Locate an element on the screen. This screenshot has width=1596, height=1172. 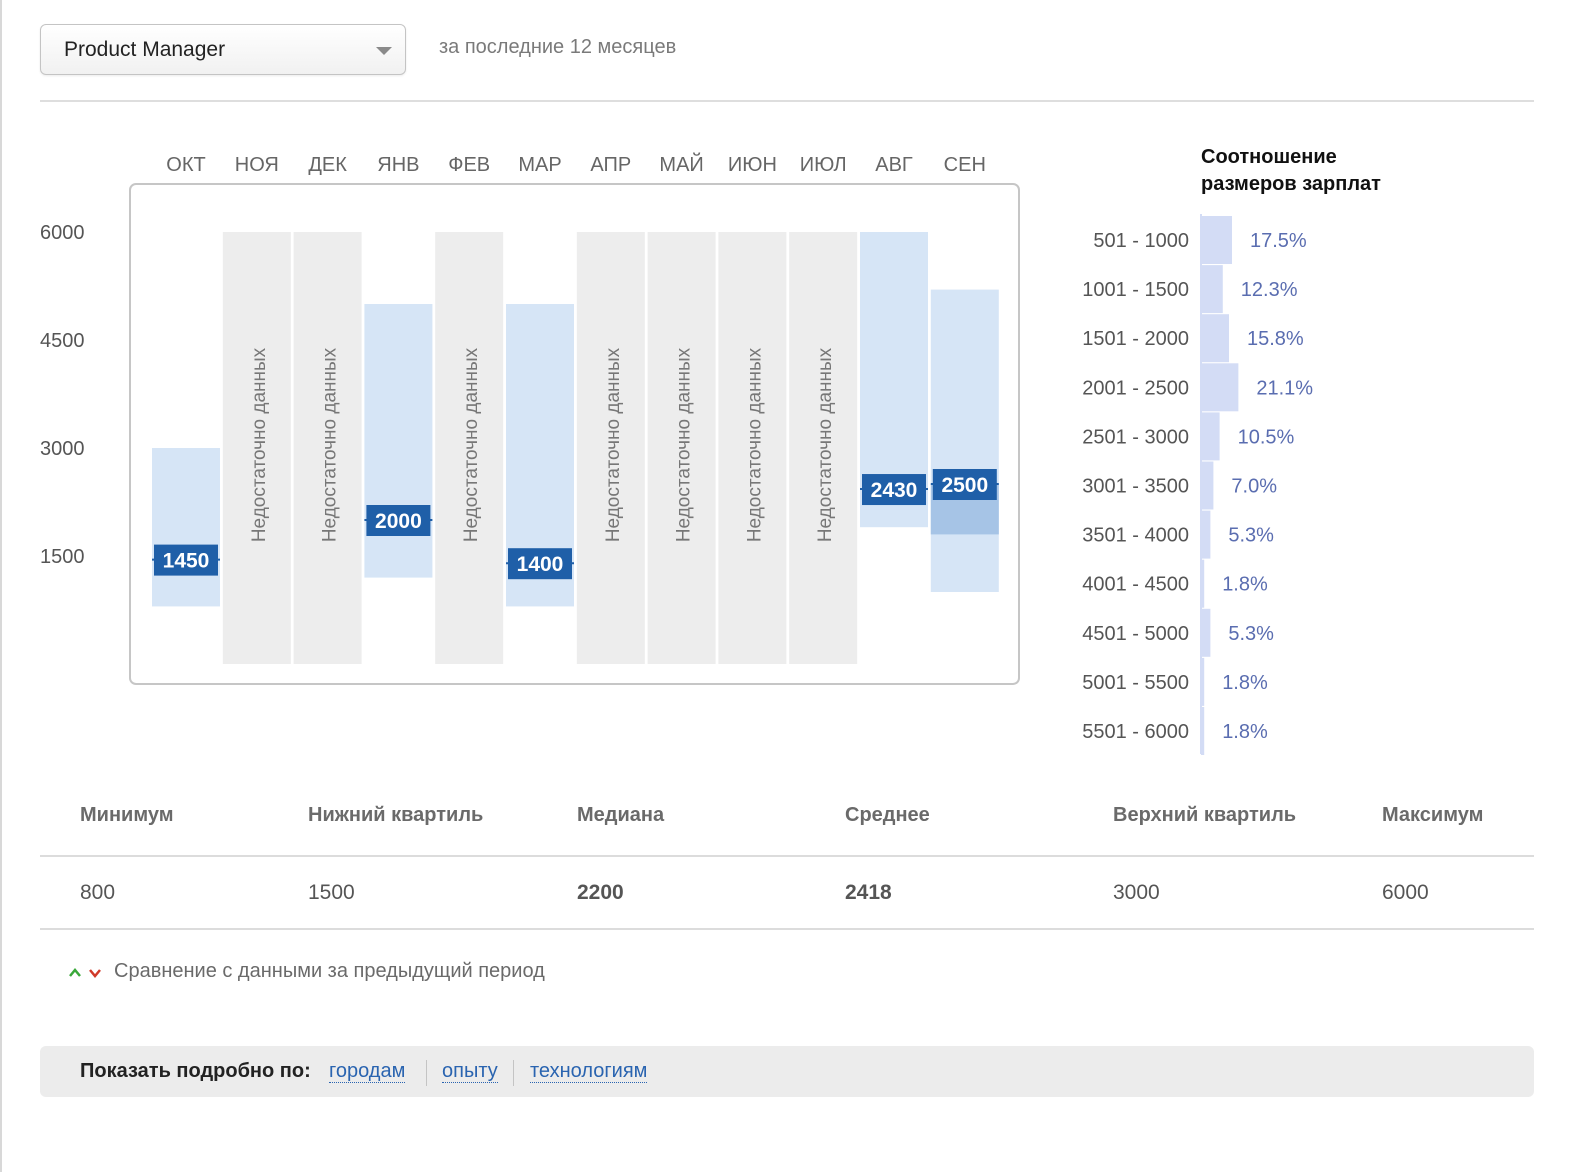
month-label: ФЕВ is located at coordinates (469, 165).